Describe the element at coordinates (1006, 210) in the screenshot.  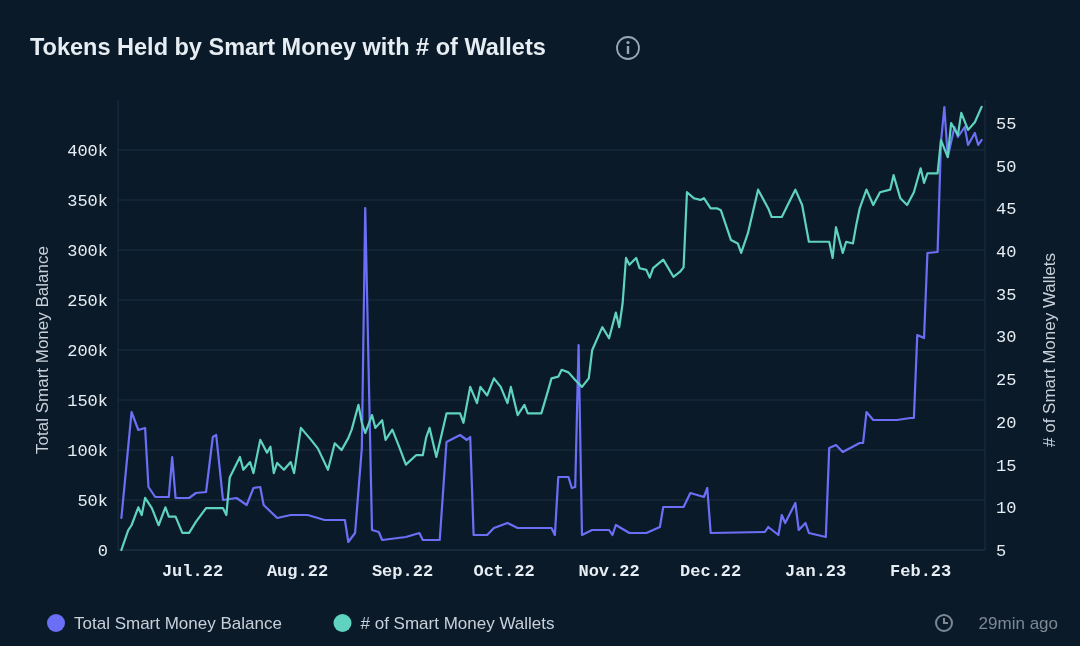
I see `y2-tick-label: 45` at that location.